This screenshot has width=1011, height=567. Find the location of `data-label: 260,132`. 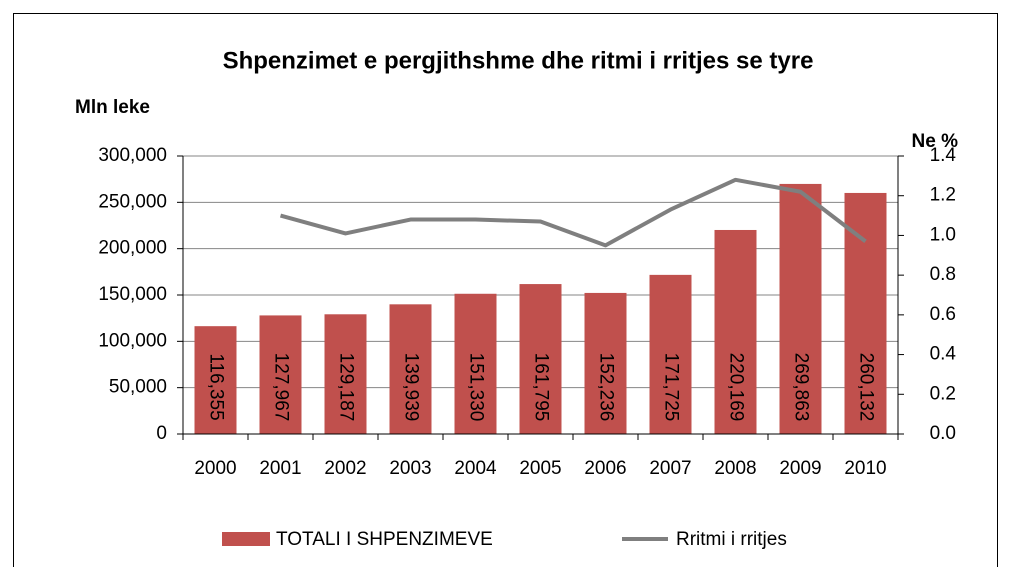

data-label: 260,132 is located at coordinates (865, 387).